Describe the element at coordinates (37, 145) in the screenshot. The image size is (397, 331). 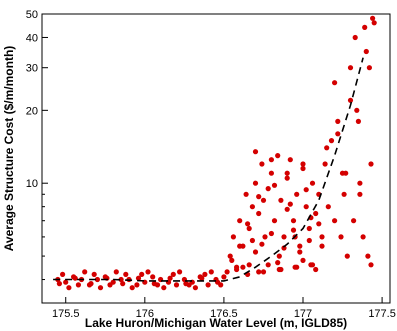
I see `y-axis-ticks: 10 20 30 40 50` at that location.